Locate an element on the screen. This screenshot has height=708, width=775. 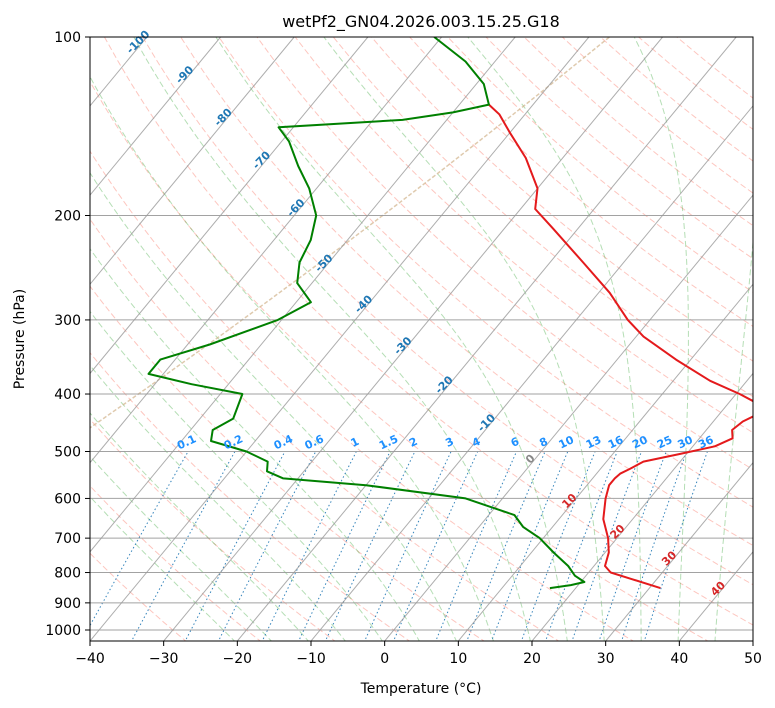
y-tick-label: 700 is located at coordinates (67, 539).